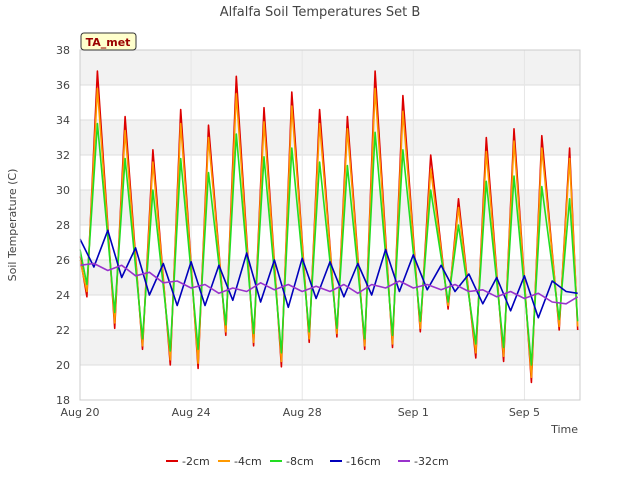 The image size is (640, 484). I want to click on legend-label: -4cm, so click(248, 461).